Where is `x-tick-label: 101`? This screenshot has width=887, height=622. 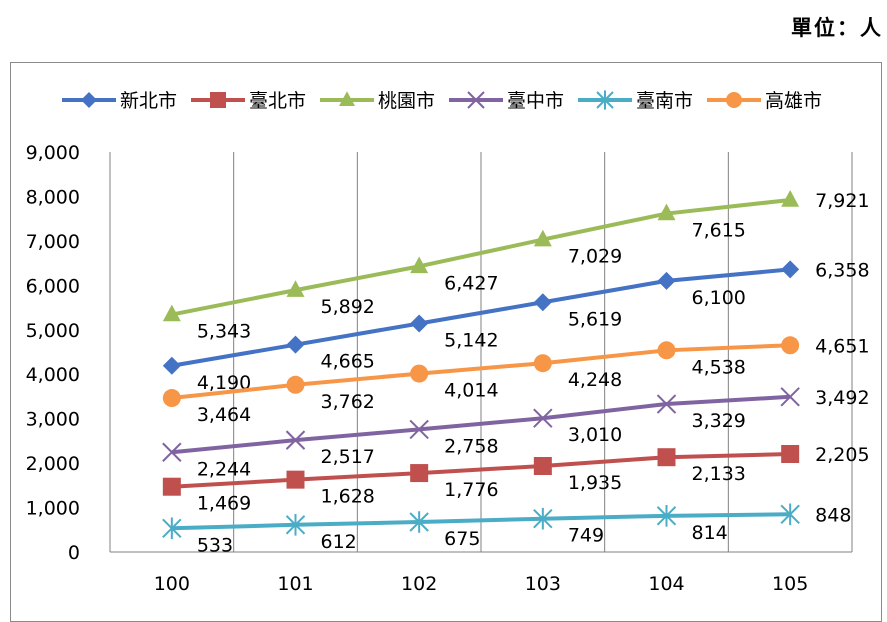 x-tick-label: 101 is located at coordinates (295, 584).